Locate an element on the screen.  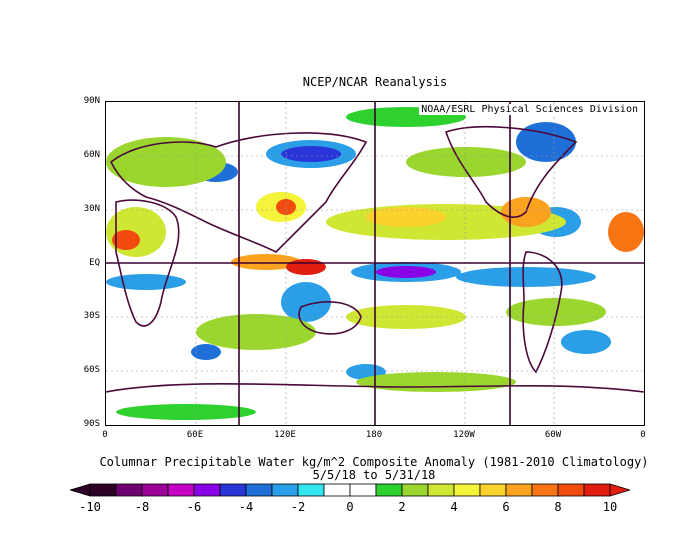
colorbar is located at coordinates (350, 490).